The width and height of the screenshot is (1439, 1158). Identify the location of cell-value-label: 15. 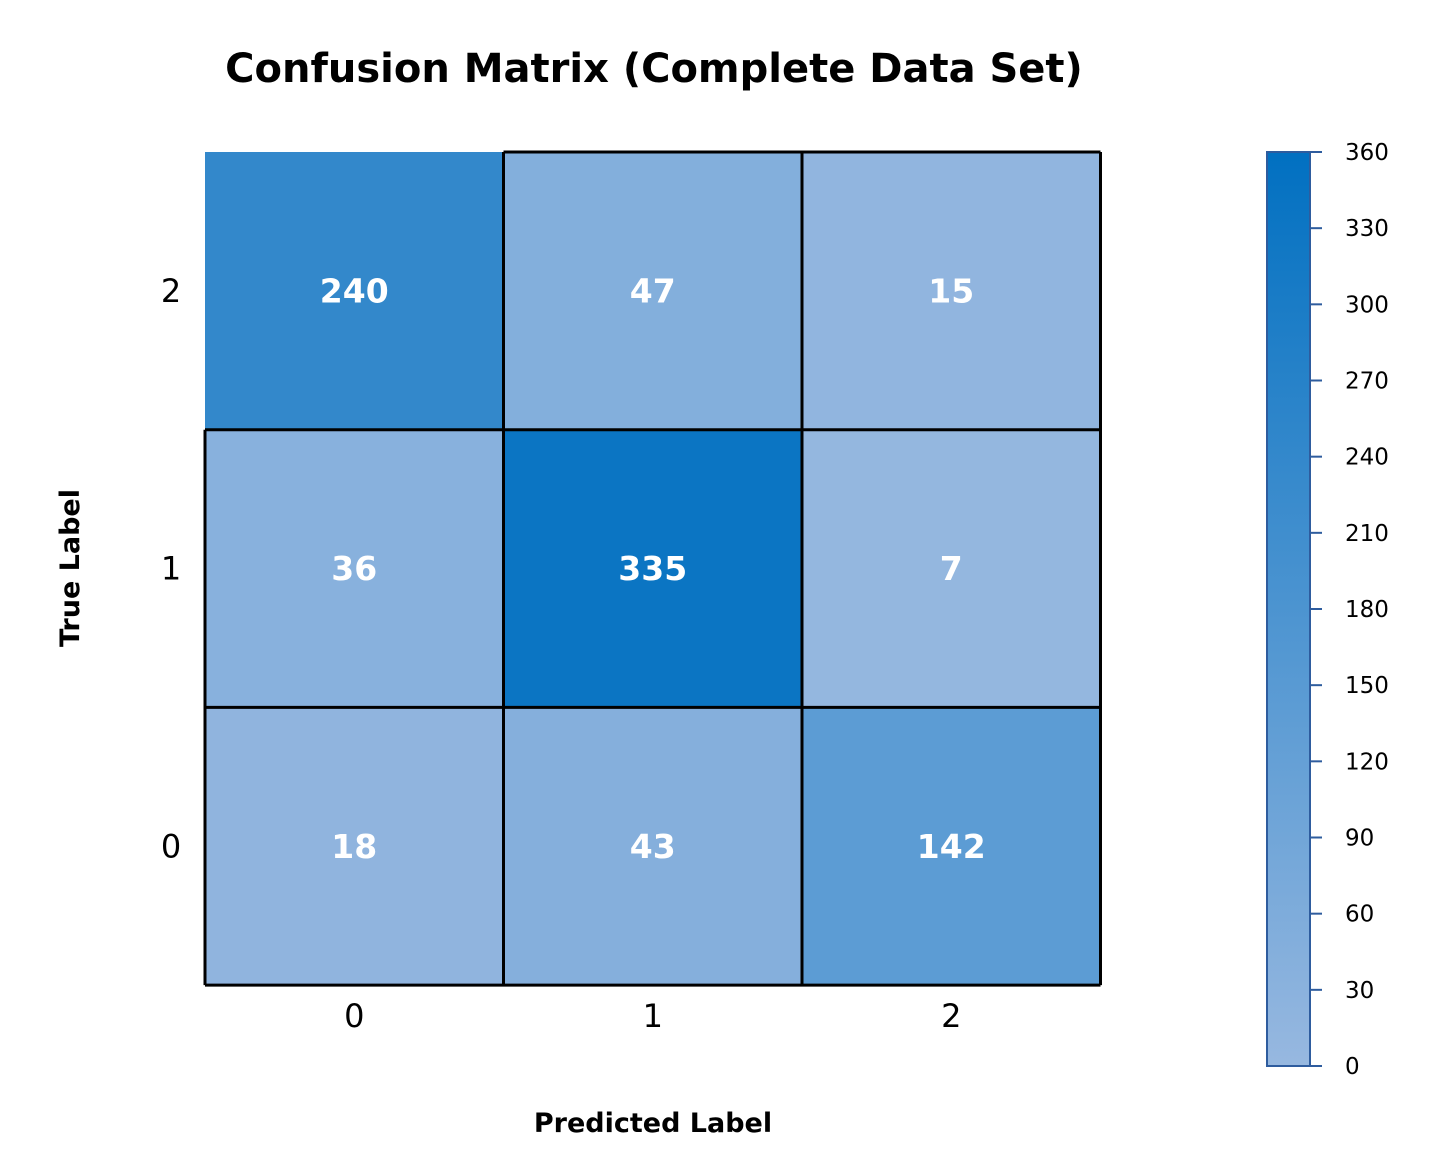
(951, 290).